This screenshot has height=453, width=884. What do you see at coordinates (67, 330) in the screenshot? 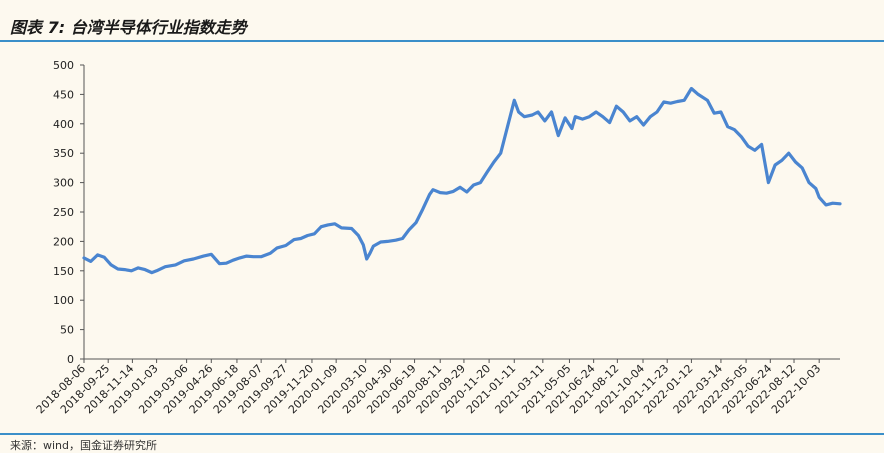
I see `y-tick-label: 50` at bounding box center [67, 330].